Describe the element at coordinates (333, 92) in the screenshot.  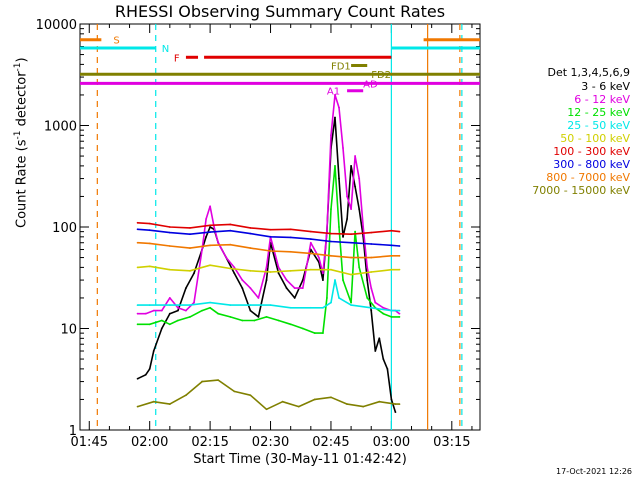
I see `flag-label: A1` at that location.